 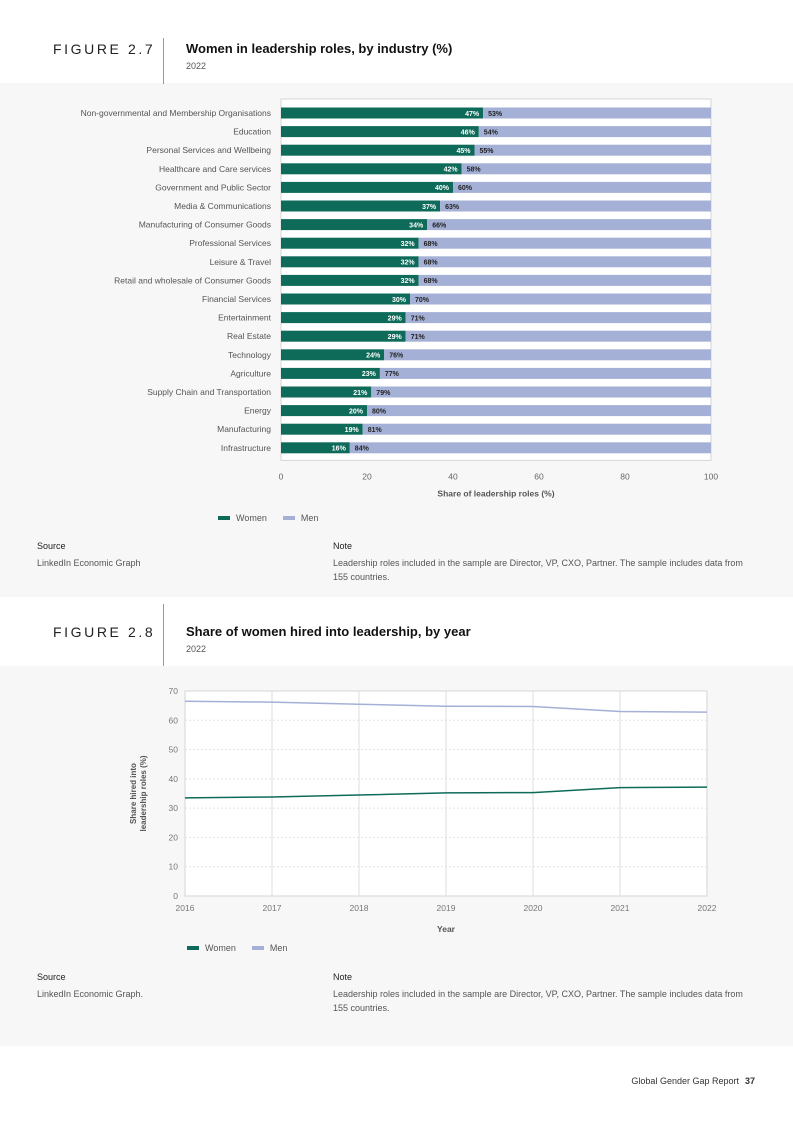 I want to click on x-axis-title: Share of leadership roles (%), so click(x=495, y=493).